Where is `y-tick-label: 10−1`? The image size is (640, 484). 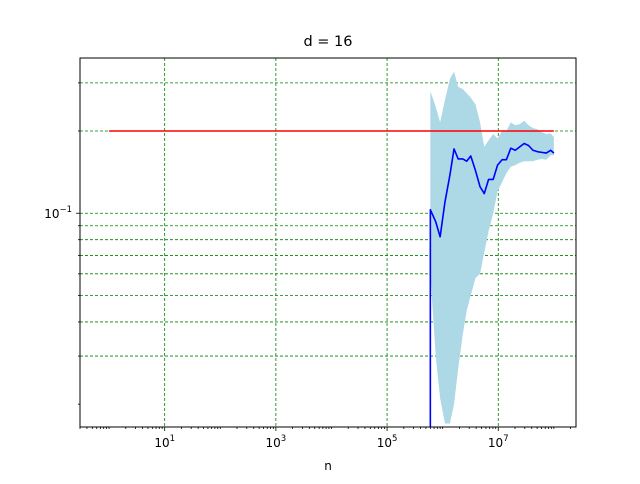 y-tick-label: 10−1 is located at coordinates (58, 213).